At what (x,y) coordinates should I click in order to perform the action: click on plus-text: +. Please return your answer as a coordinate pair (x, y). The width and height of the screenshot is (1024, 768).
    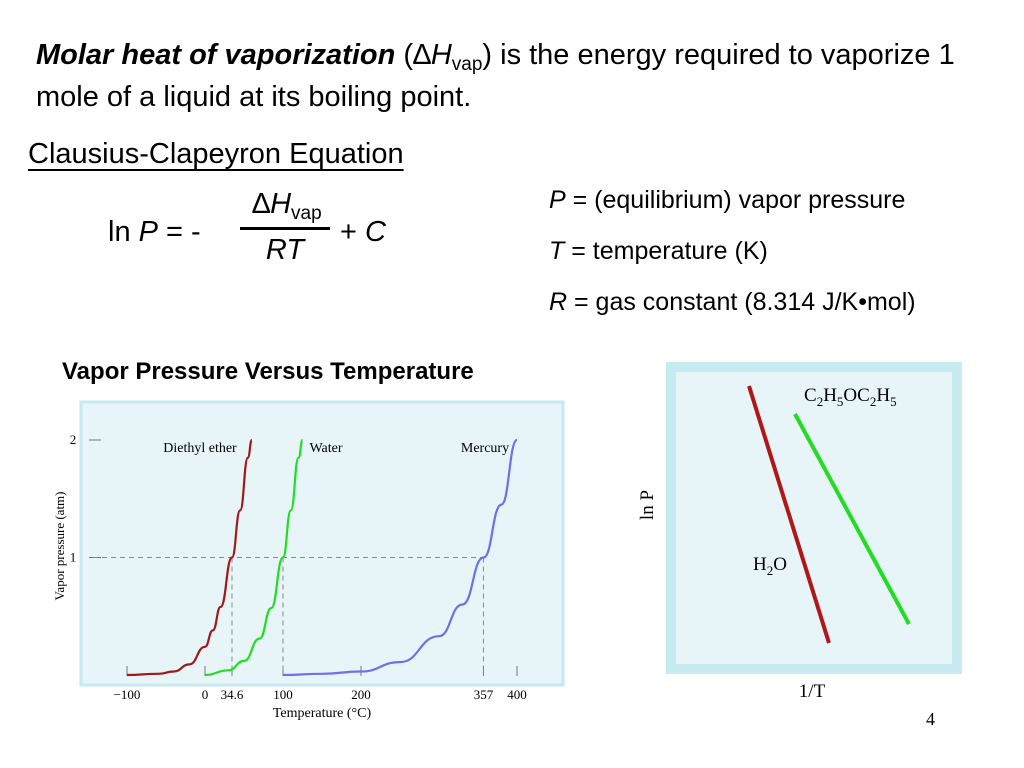
    Looking at the image, I should click on (352, 232).